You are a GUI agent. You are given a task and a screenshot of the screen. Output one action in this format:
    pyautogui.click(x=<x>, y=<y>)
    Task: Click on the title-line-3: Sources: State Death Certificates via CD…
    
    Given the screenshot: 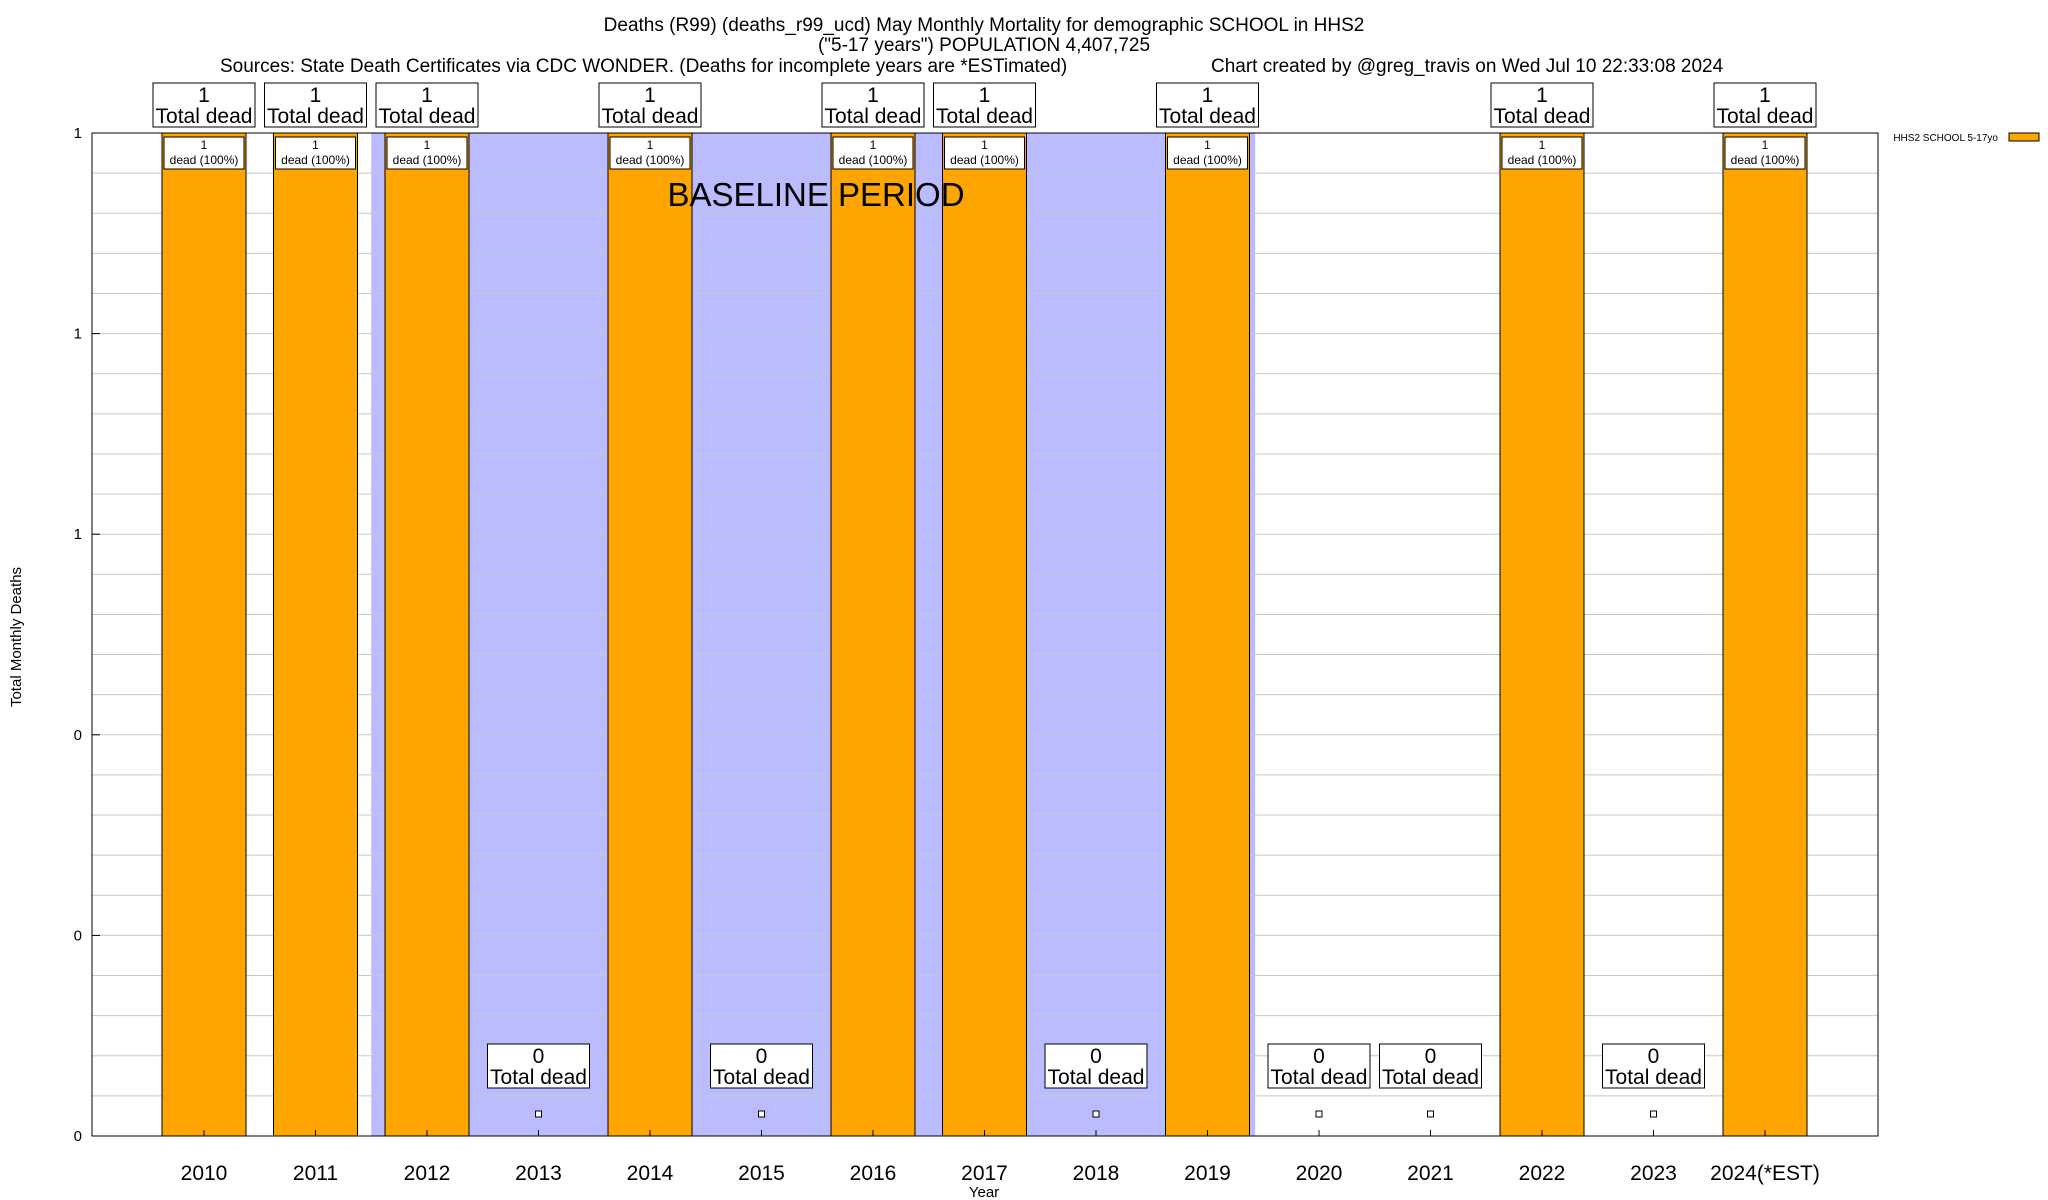 What is the action you would take?
    pyautogui.click(x=643, y=66)
    